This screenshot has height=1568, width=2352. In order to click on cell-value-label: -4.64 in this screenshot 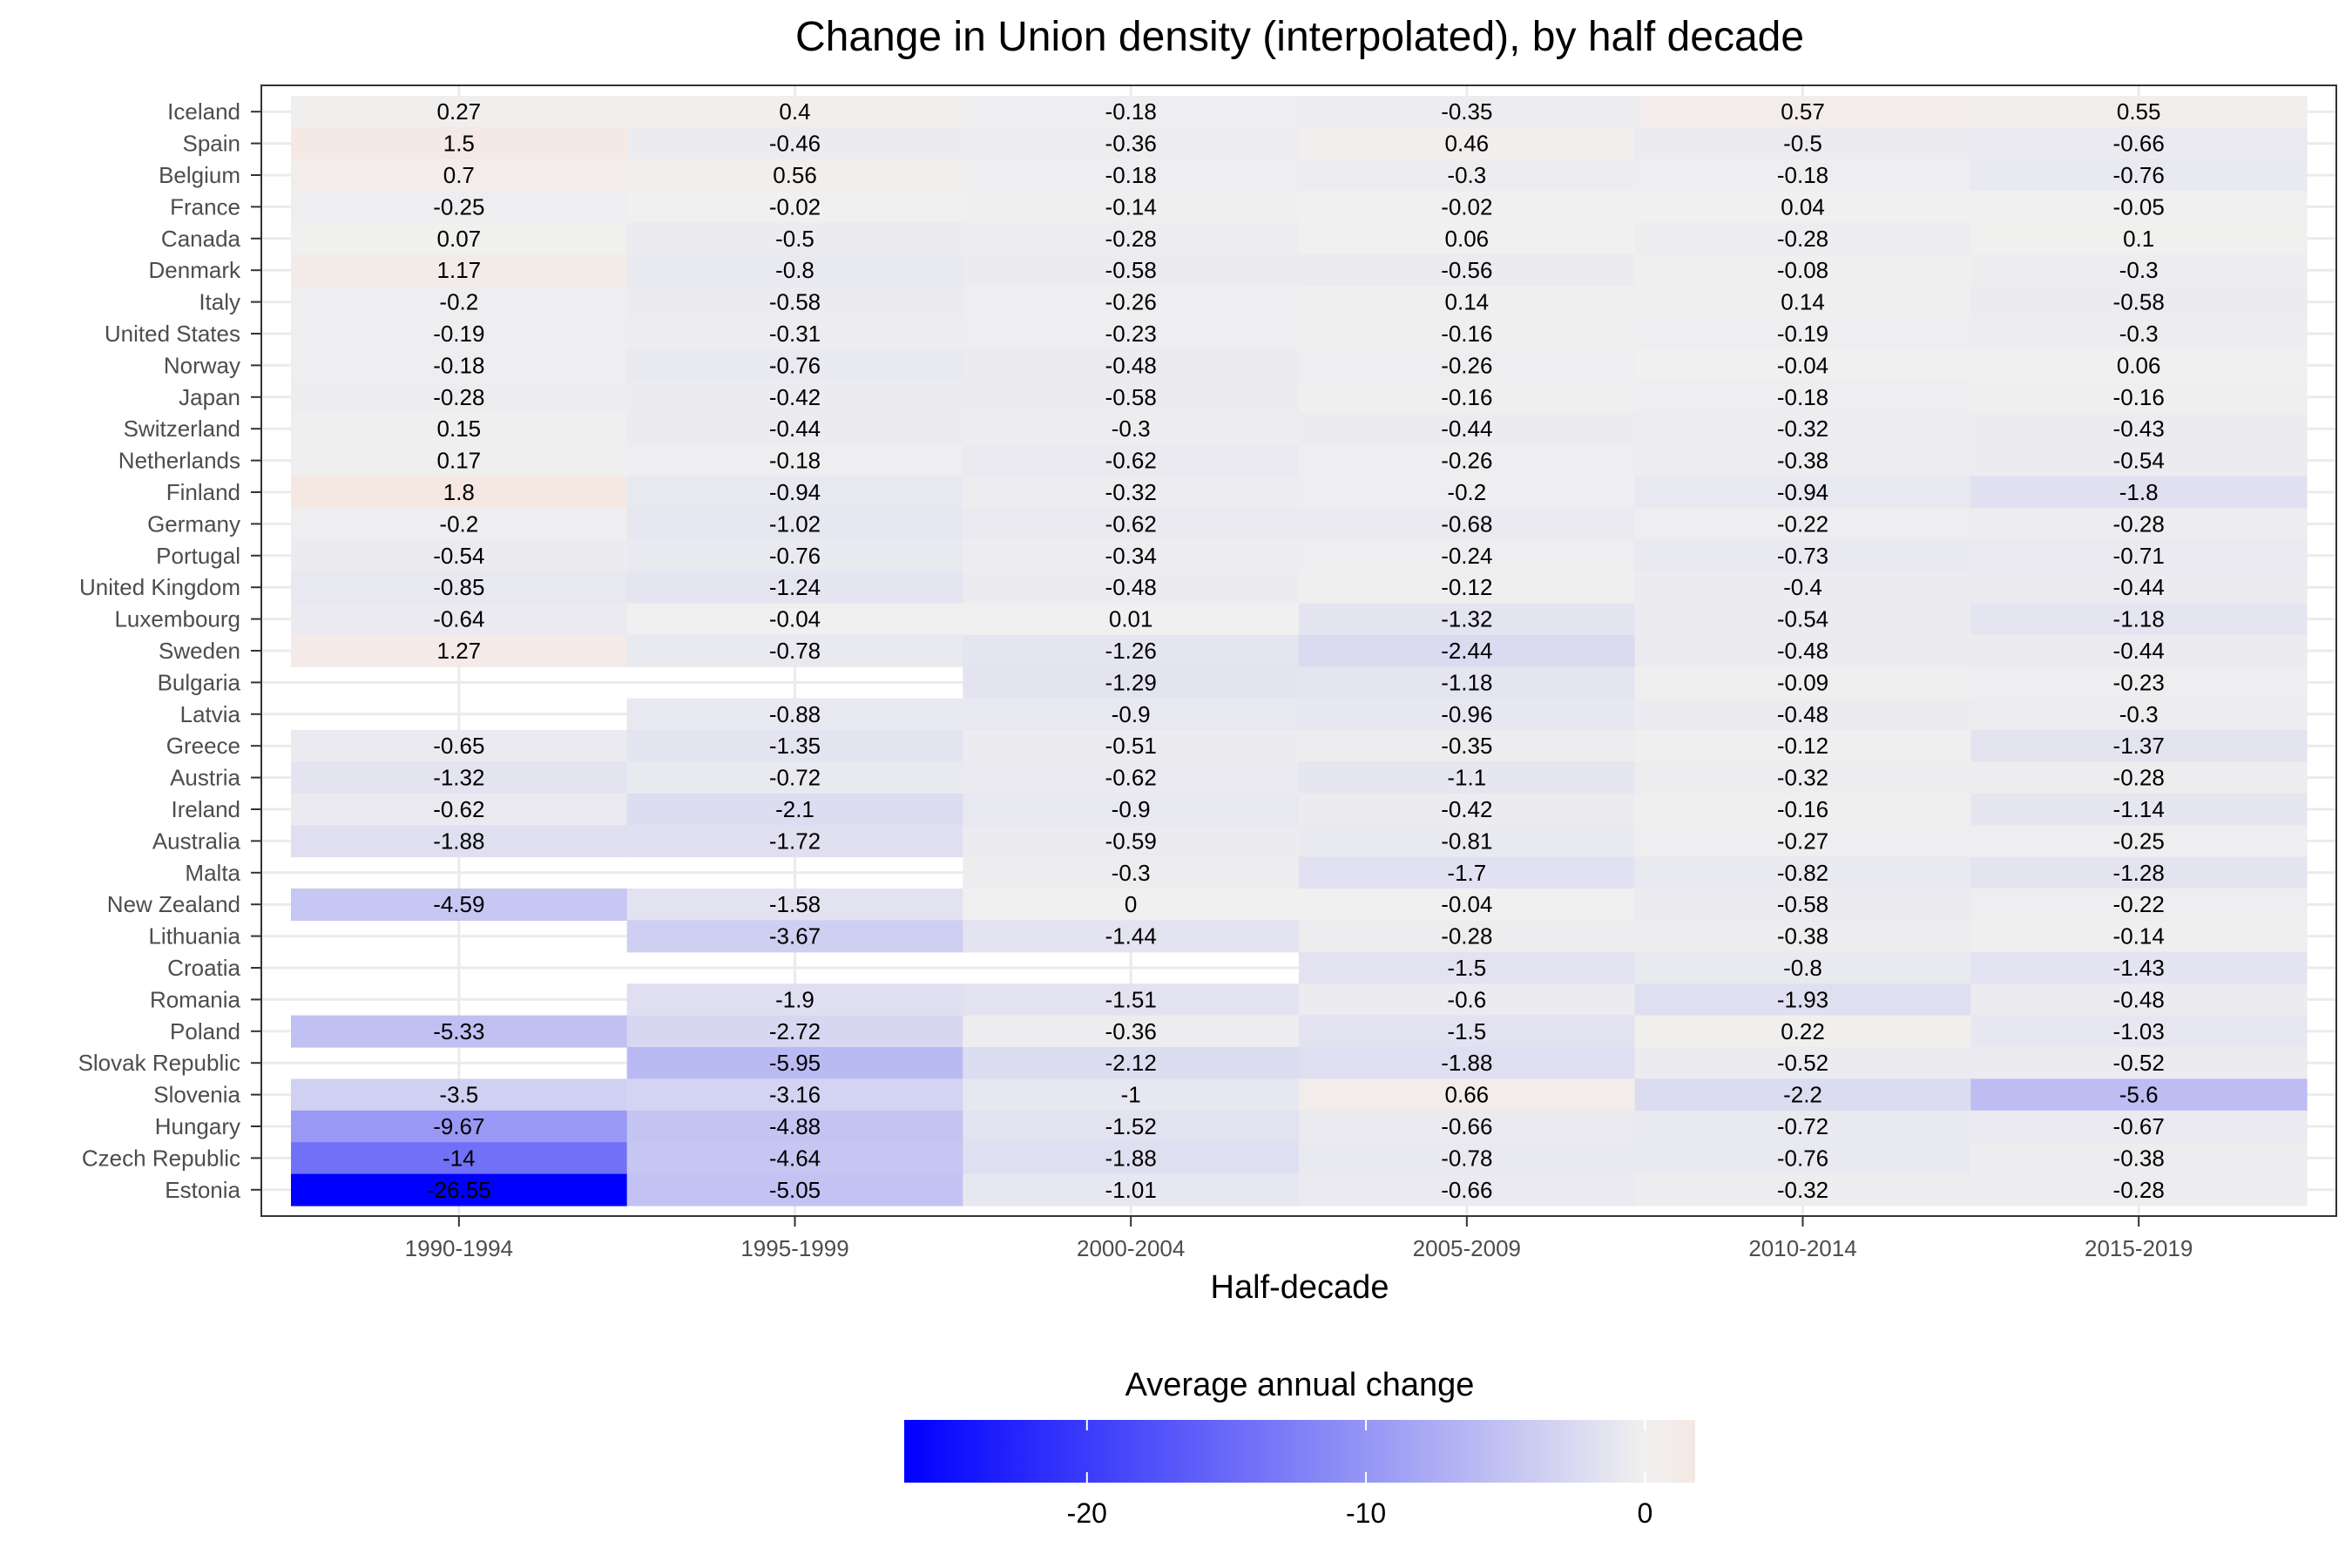, I will do `click(795, 1158)`.